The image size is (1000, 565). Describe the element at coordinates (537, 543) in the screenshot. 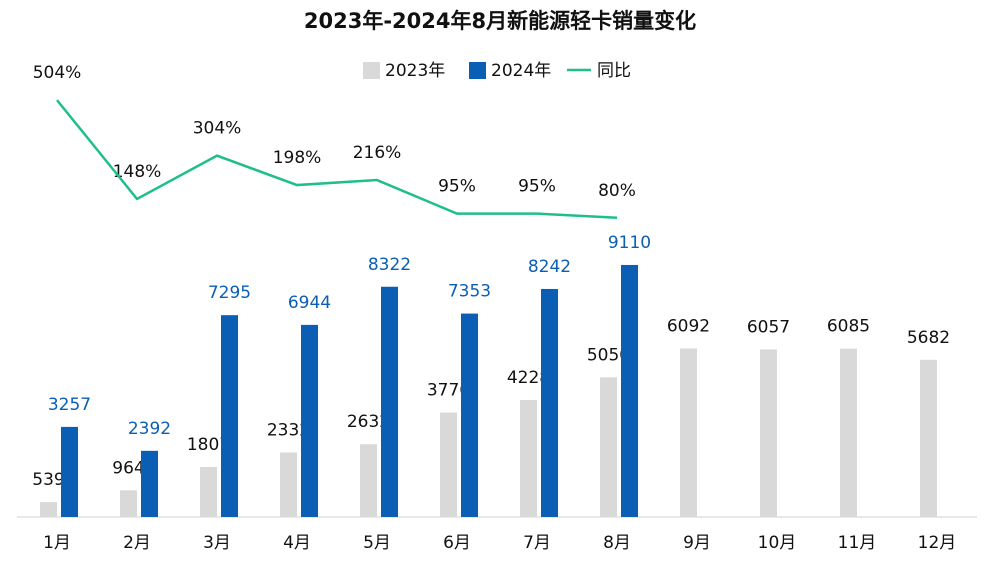

I see `x-tick-label: 7月` at that location.